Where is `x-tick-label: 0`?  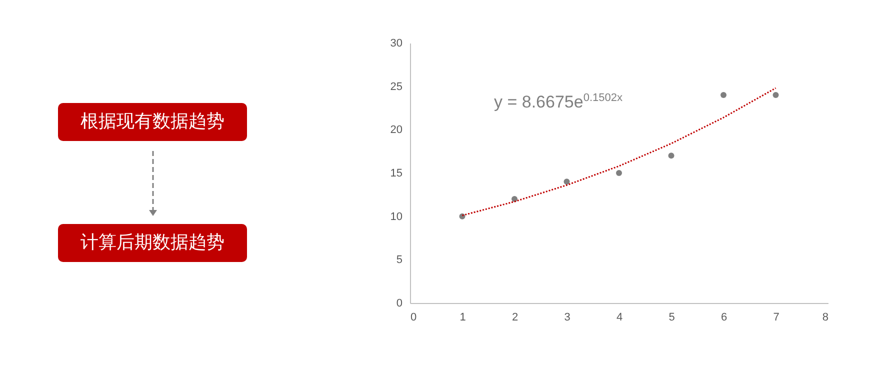
x-tick-label: 0 is located at coordinates (413, 318).